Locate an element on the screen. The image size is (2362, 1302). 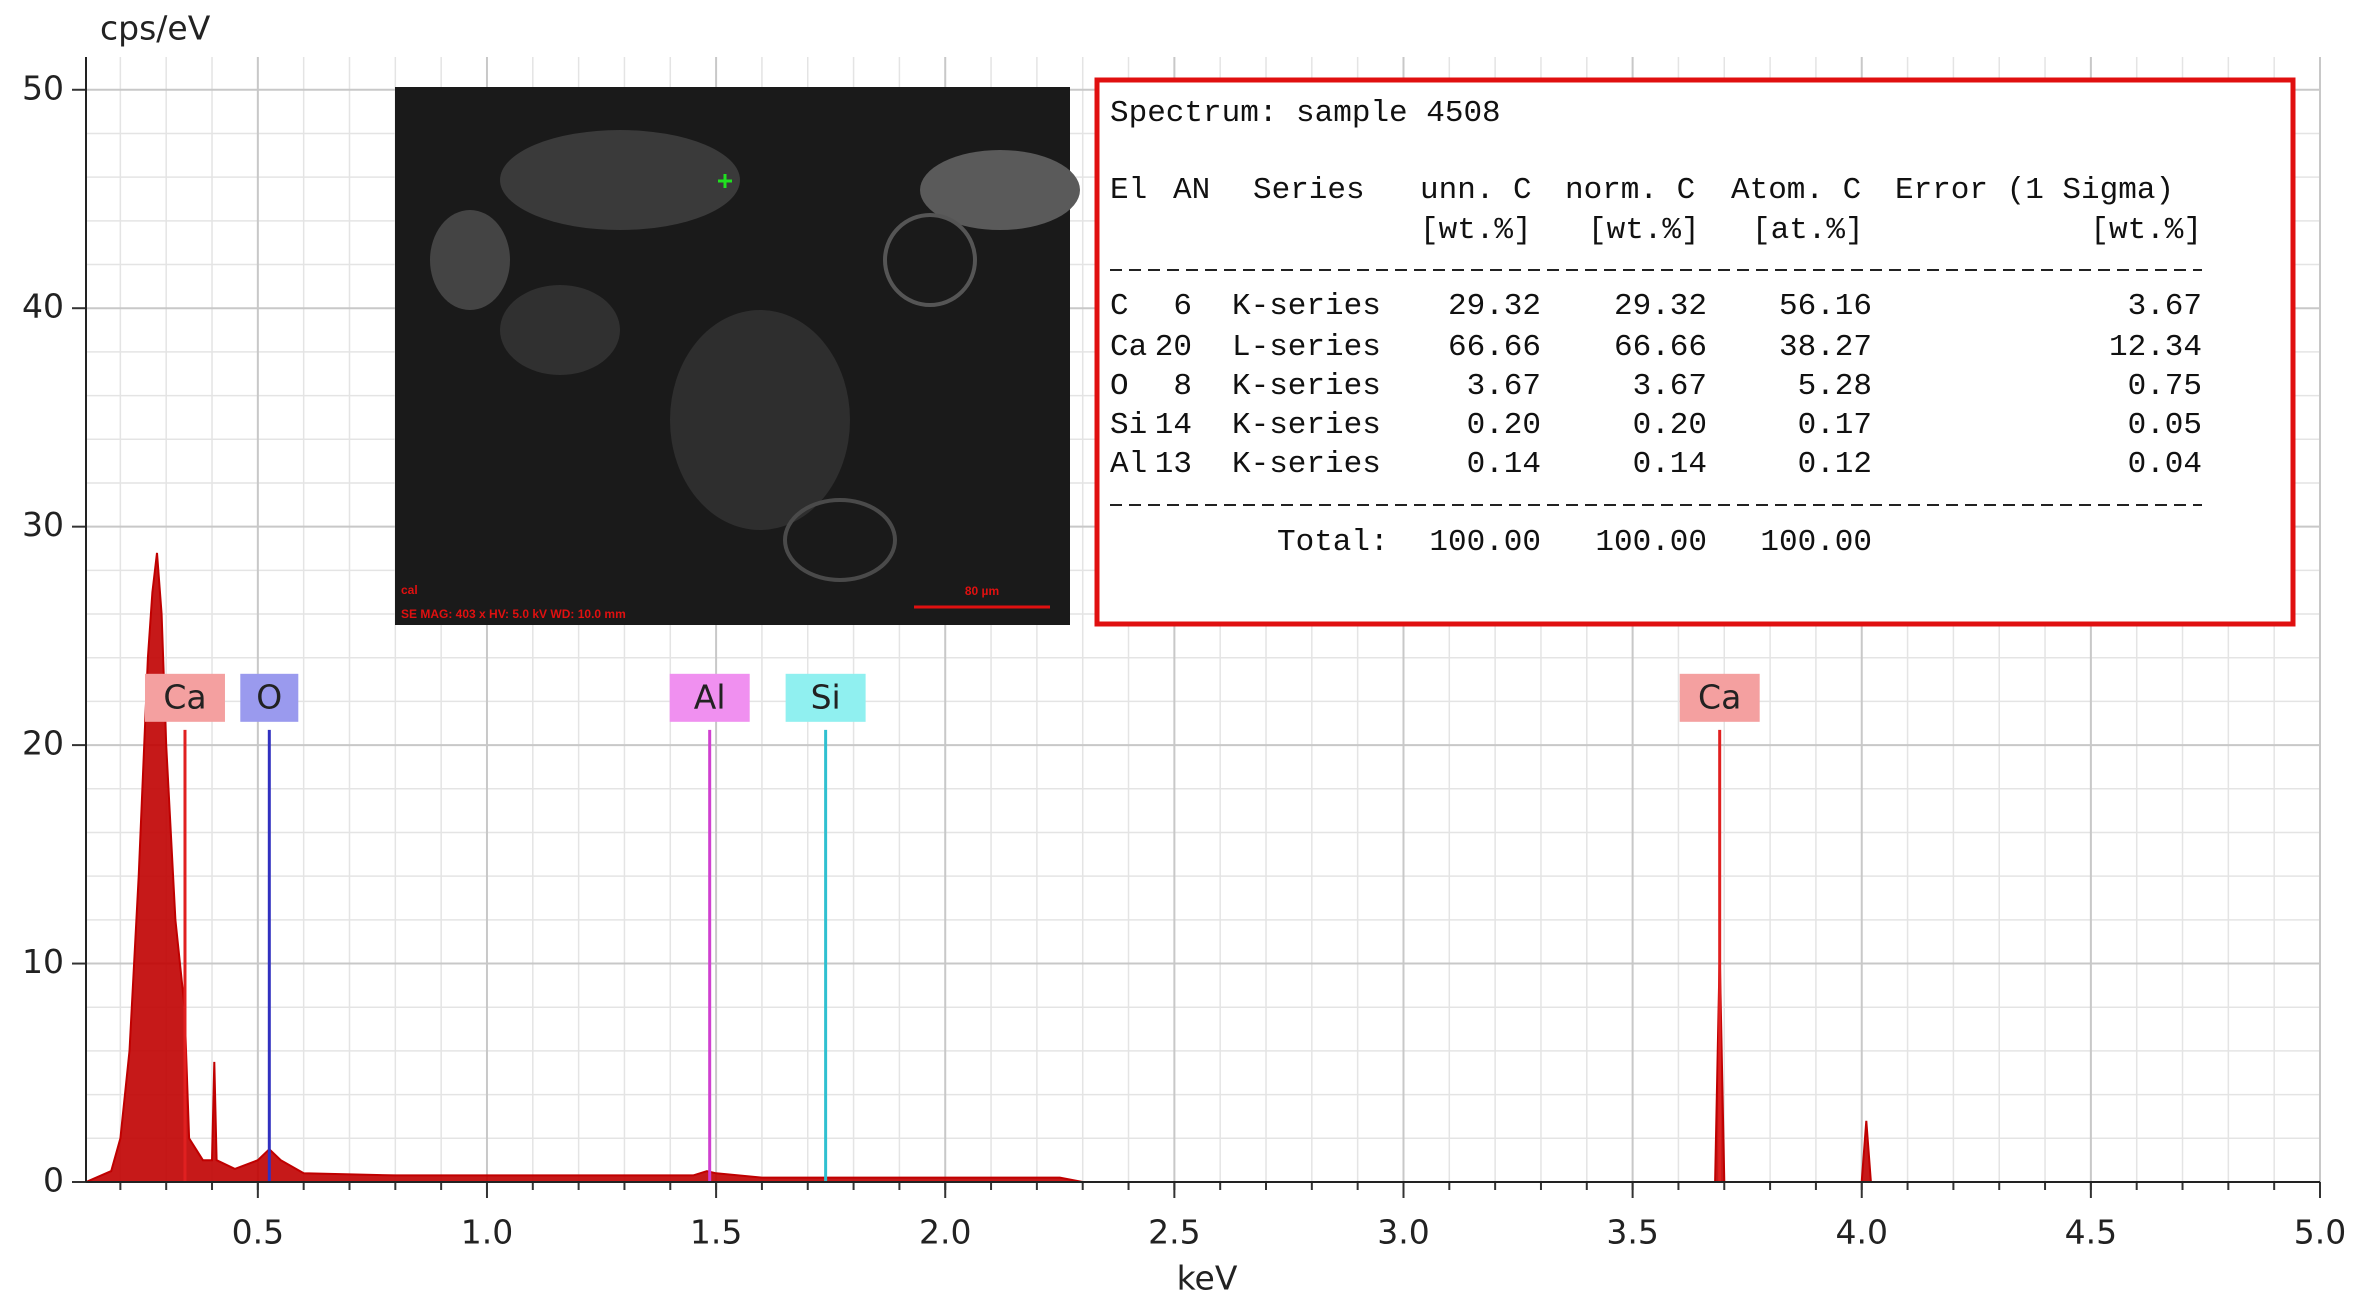
table-cell: 0.17 is located at coordinates (1835, 425).